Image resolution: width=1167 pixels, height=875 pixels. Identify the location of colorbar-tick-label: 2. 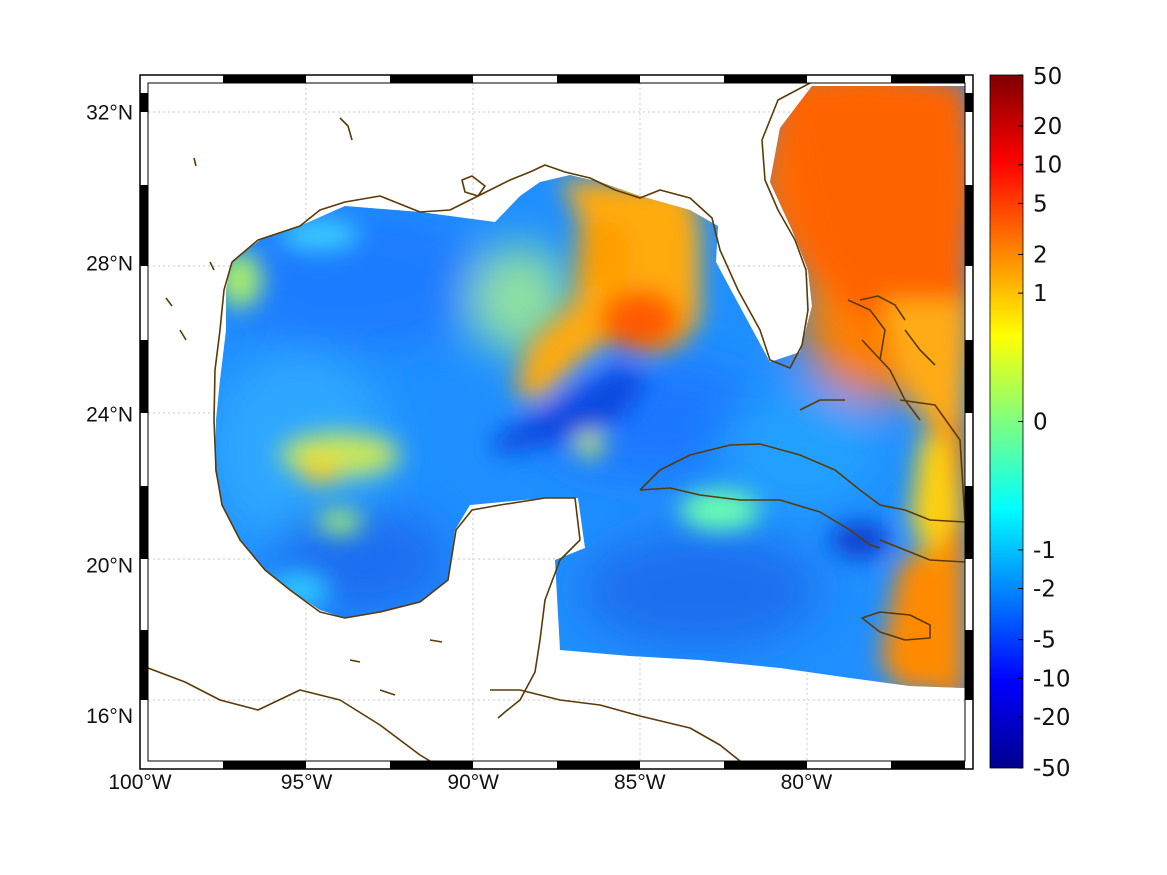
(1040, 255).